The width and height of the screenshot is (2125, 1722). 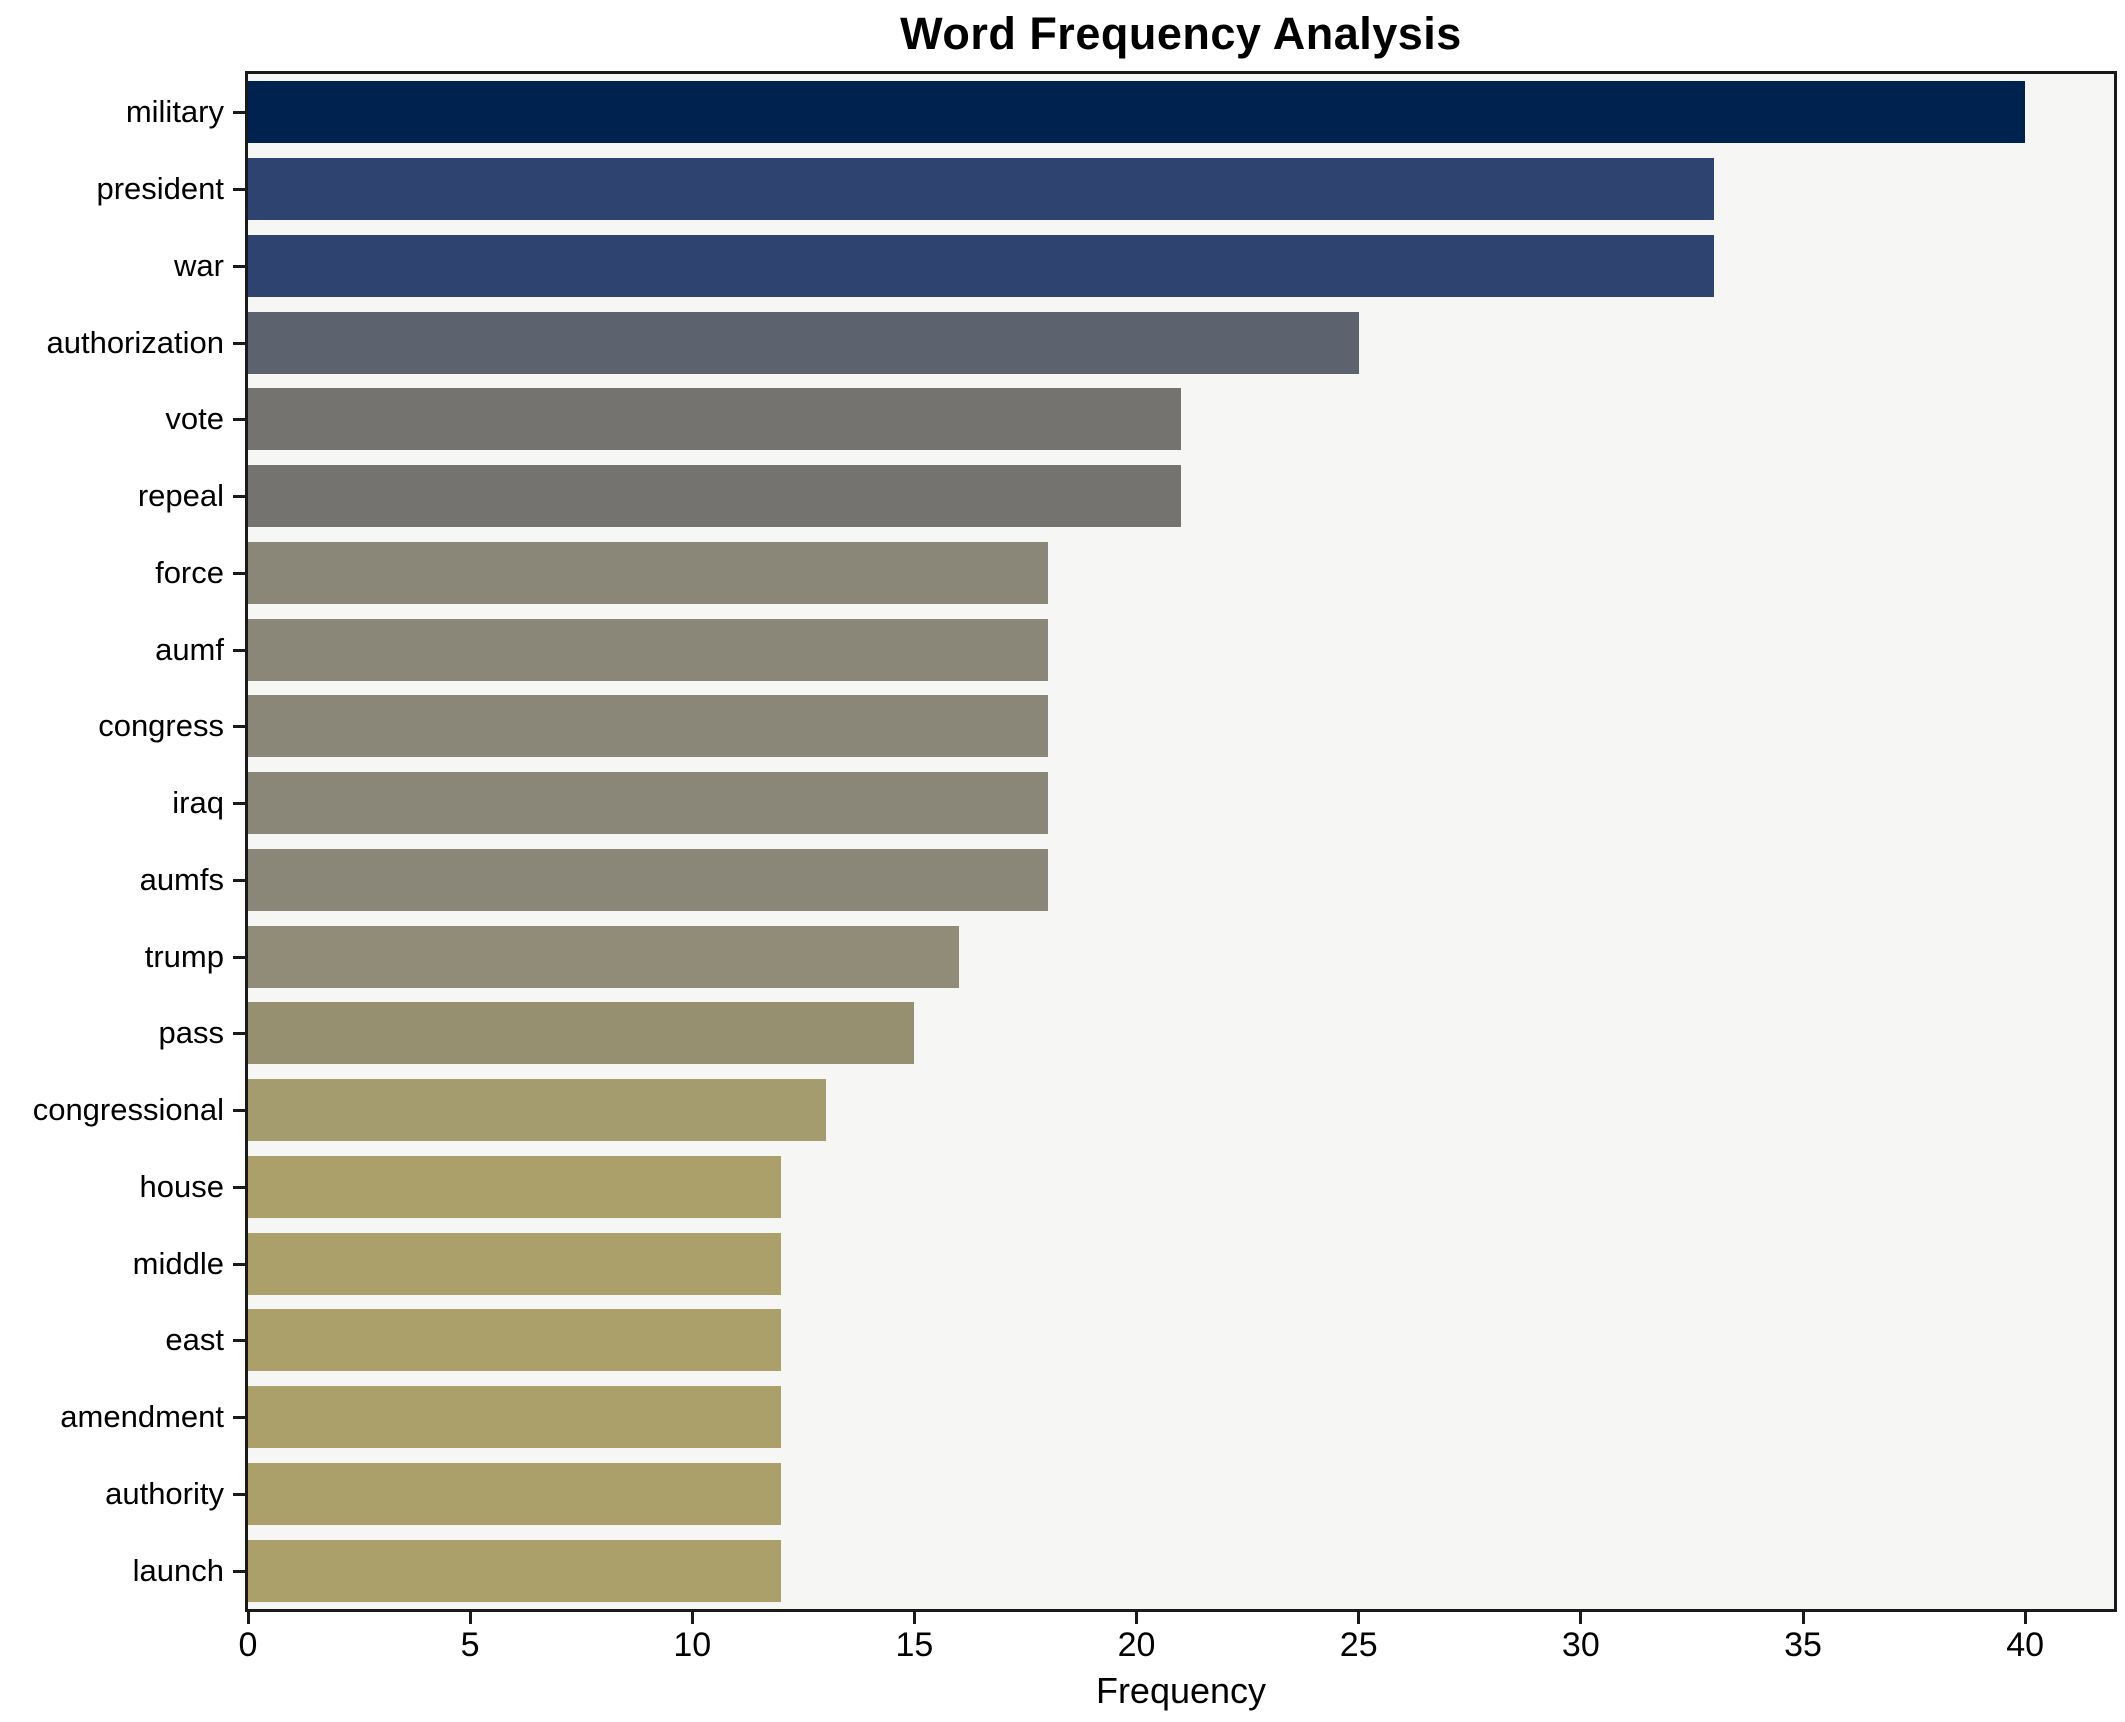 I want to click on y-axis-label: president, so click(x=160, y=189).